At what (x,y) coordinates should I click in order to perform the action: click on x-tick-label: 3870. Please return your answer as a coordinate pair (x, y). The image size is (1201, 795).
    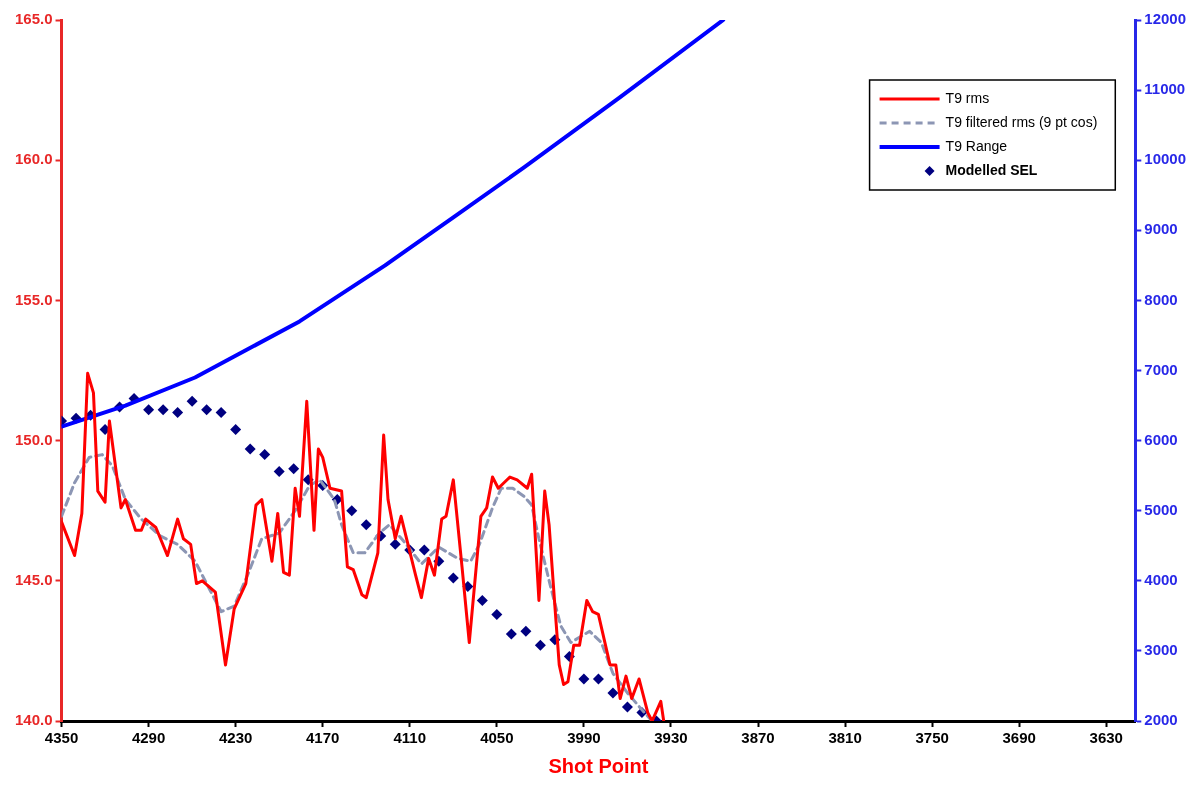
    Looking at the image, I should click on (758, 738).